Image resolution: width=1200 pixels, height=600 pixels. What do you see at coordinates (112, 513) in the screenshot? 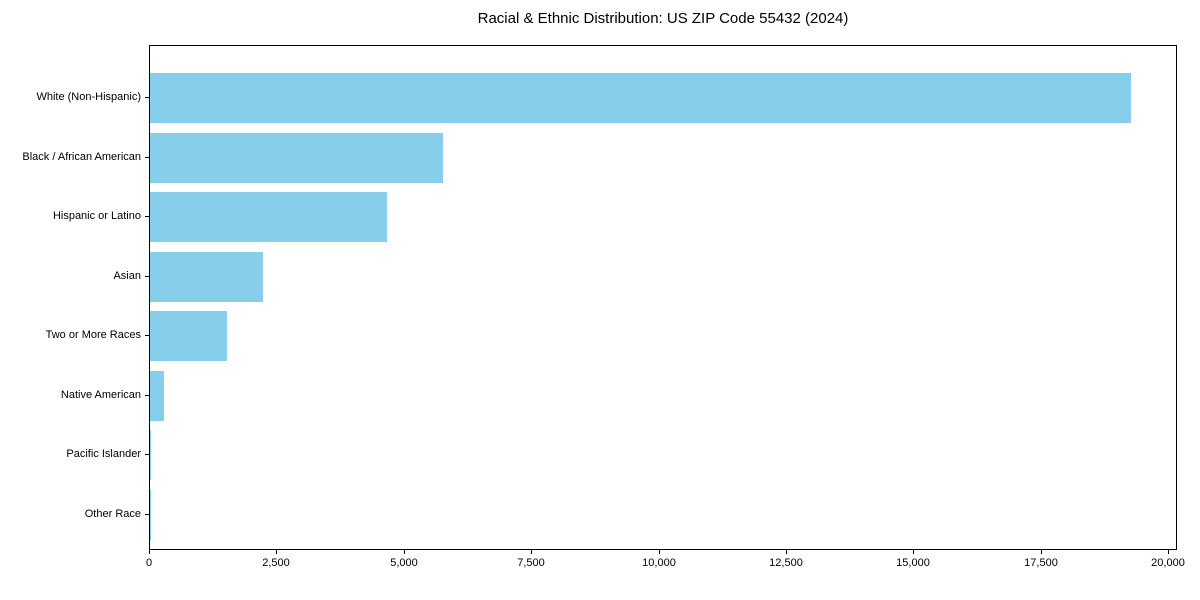
I see `y-tick-label: Other Race` at bounding box center [112, 513].